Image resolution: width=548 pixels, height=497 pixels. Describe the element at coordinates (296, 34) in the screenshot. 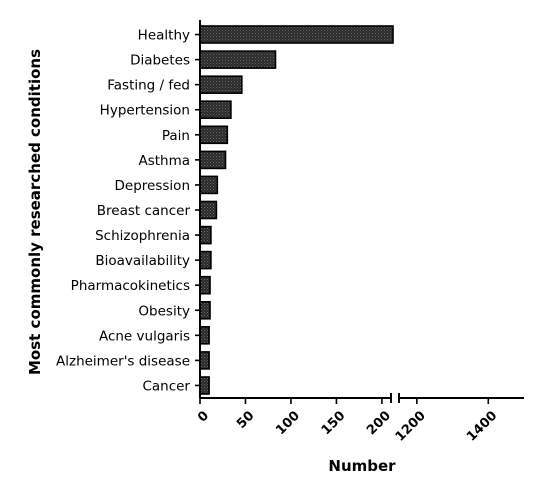

I see `bar-healthy` at that location.